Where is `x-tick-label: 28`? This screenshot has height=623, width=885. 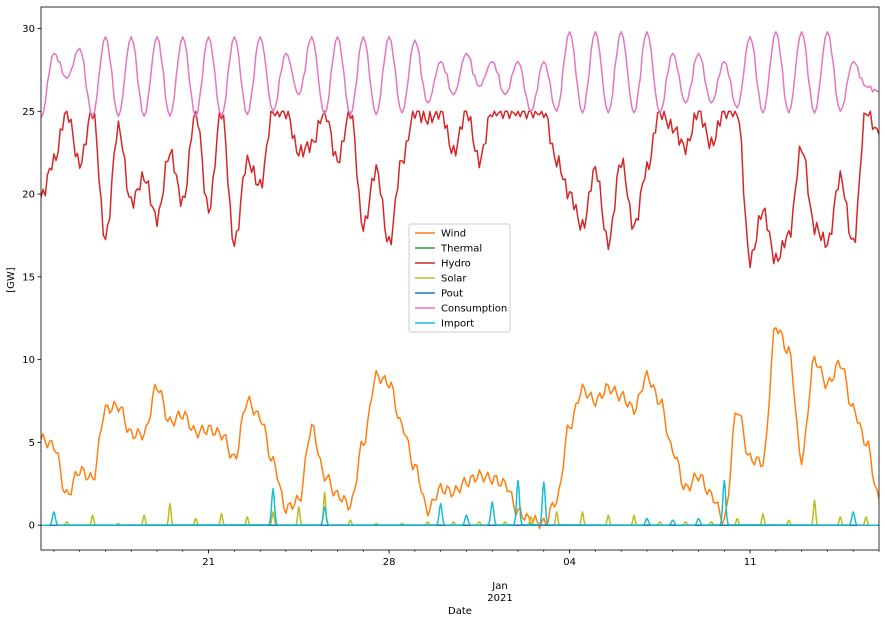 x-tick-label: 28 is located at coordinates (389, 562).